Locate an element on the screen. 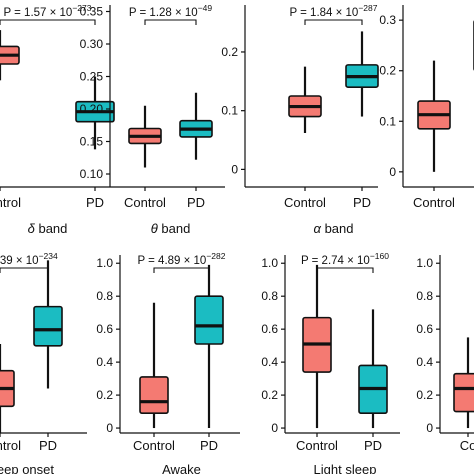  p-value-label: P = 2.74 × 10−160 is located at coordinates (345, 259).